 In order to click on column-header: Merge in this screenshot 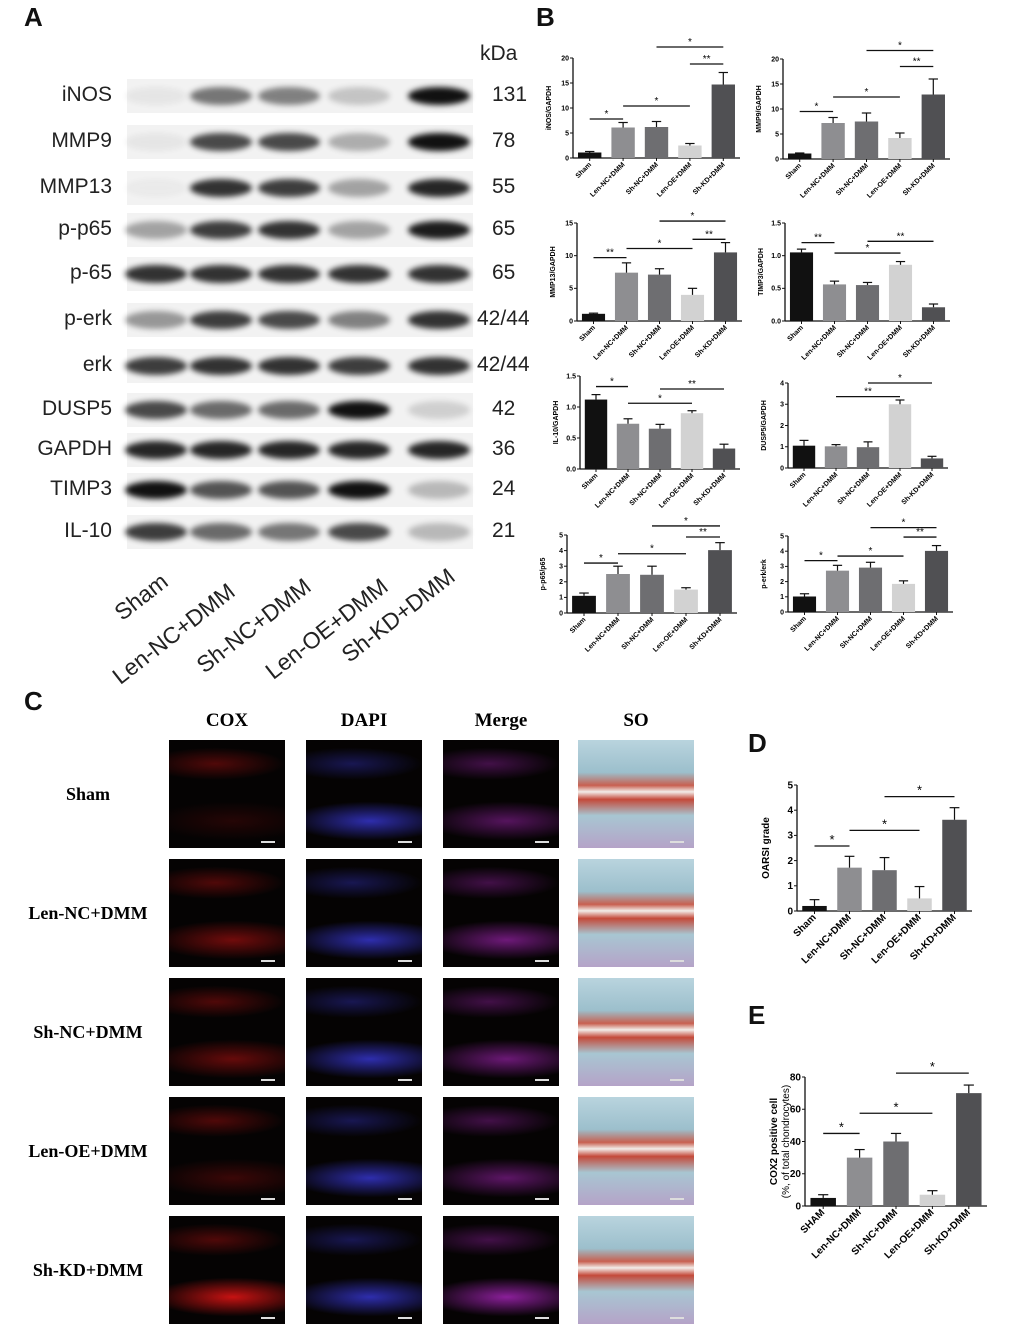, I will do `click(501, 720)`.